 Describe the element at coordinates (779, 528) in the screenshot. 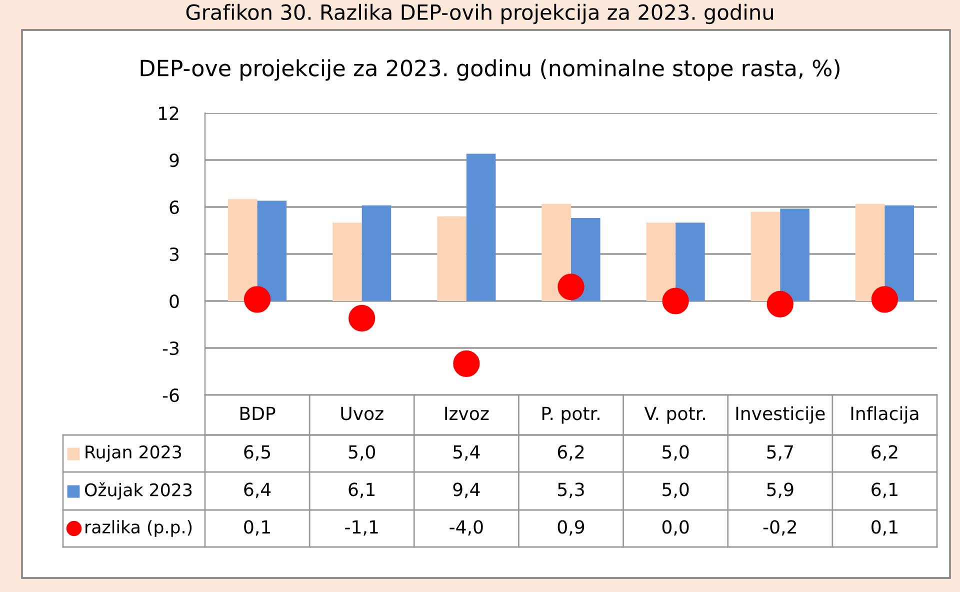

I see `data-label: -0,2` at that location.